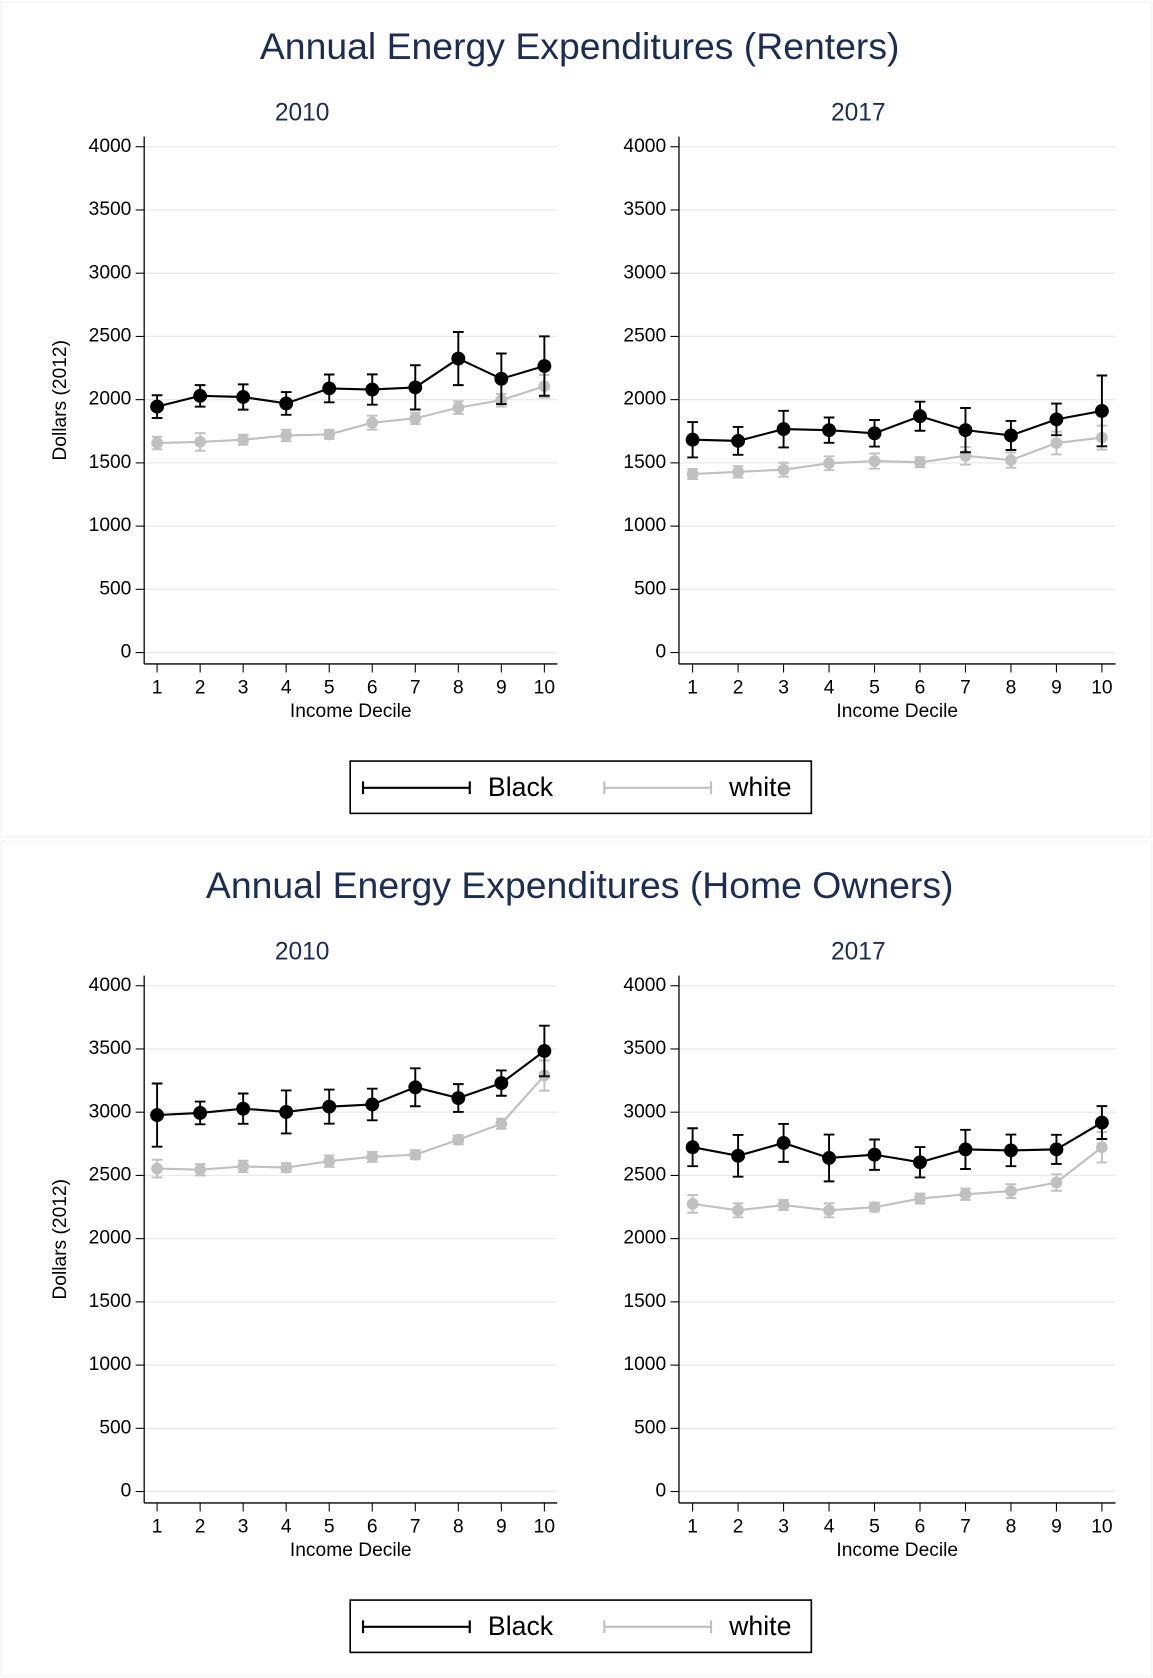 The image size is (1153, 1678). Describe the element at coordinates (858, 113) in the screenshot. I see `panel-subtitle: 2017` at that location.